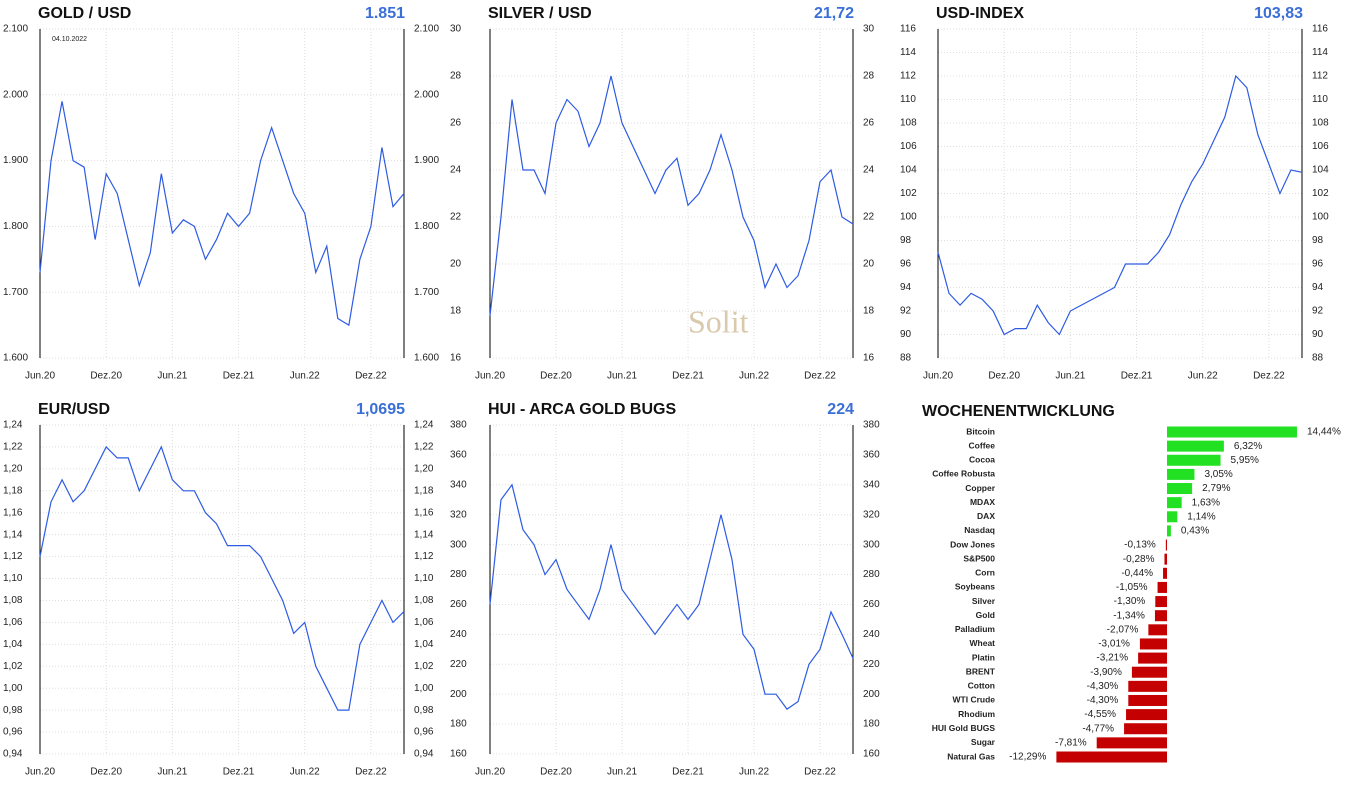  Describe the element at coordinates (871, 544) in the screenshot. I see `y2-tick-label: 300` at that location.